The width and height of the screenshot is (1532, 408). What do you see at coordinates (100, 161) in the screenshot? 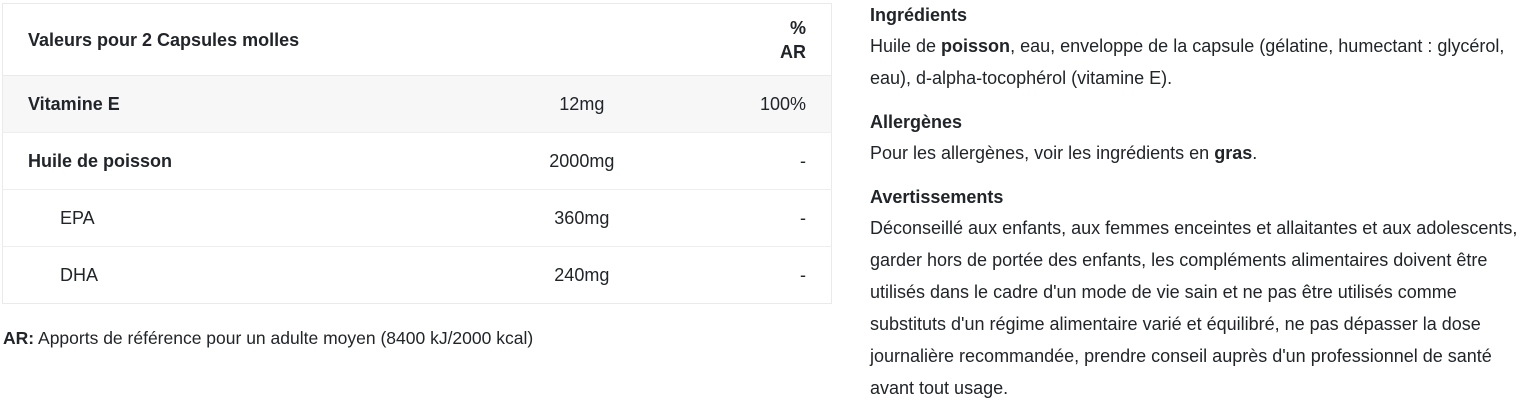
I see `row-nutrient-label: Huile de poisson` at bounding box center [100, 161].